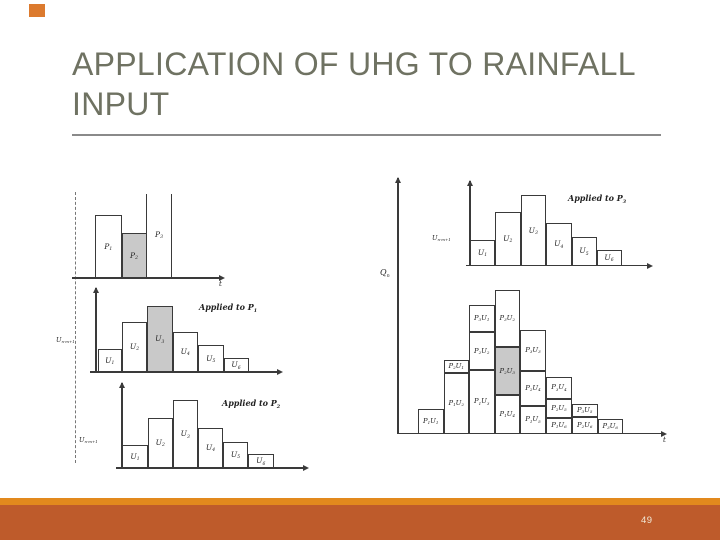  I want to click on stack-segment: P2U4, so click(533, 388).